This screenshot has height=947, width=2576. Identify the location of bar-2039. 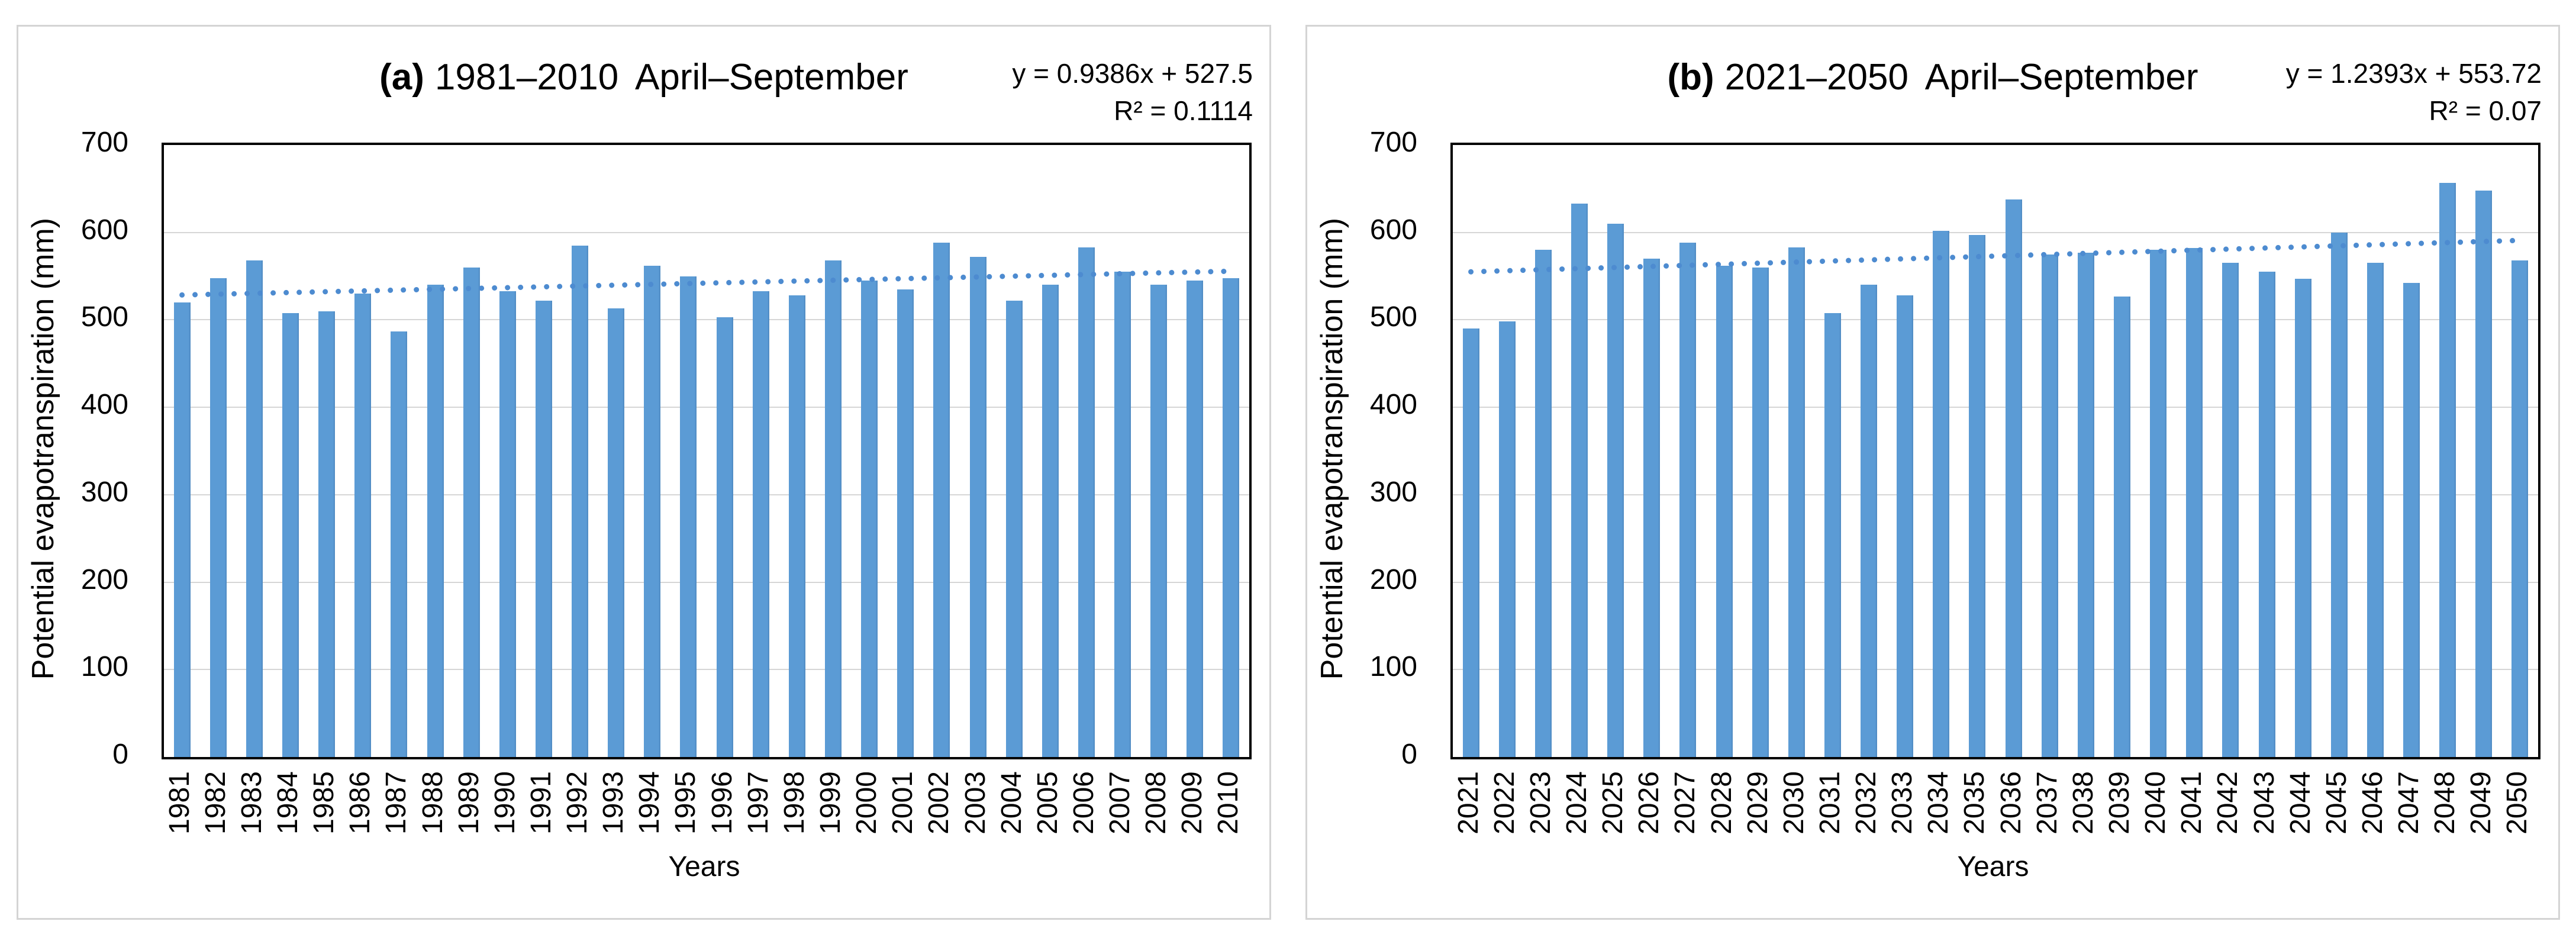
(2121, 526).